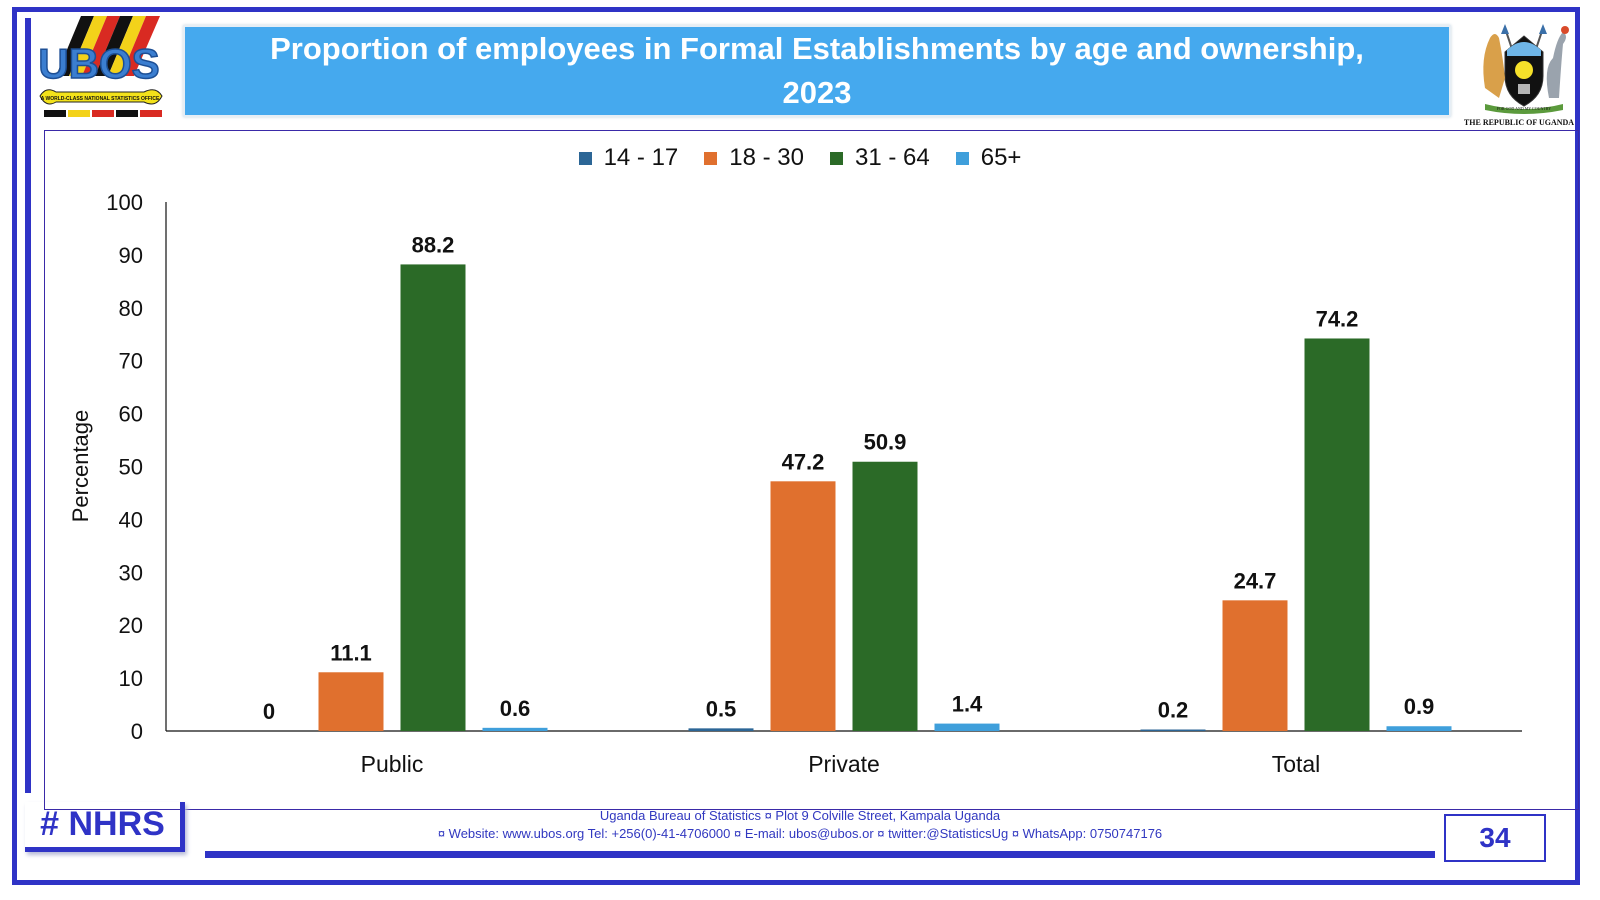 This screenshot has height=900, width=1600. What do you see at coordinates (803, 461) in the screenshot?
I see `data-label: 47.2` at bounding box center [803, 461].